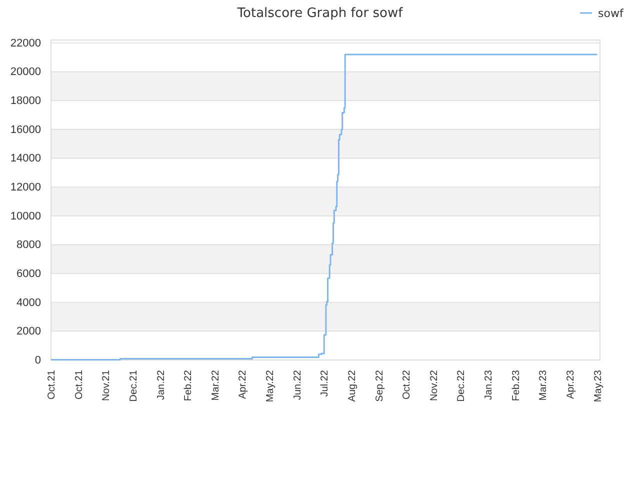 The image size is (640, 480). I want to click on y-tick-label: 6000, so click(28, 274).